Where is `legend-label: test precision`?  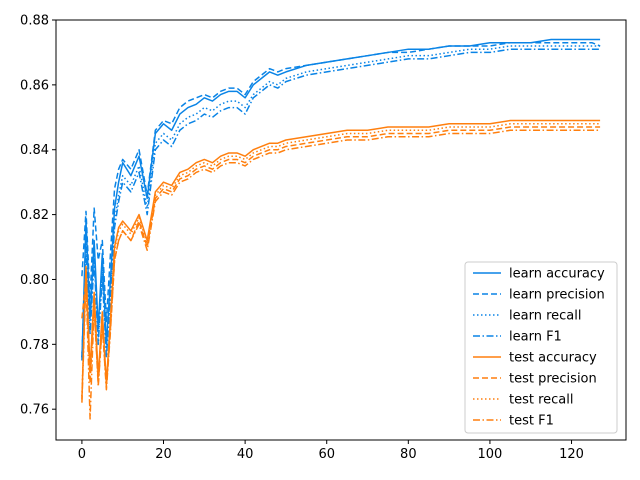
legend-label: test precision is located at coordinates (553, 379).